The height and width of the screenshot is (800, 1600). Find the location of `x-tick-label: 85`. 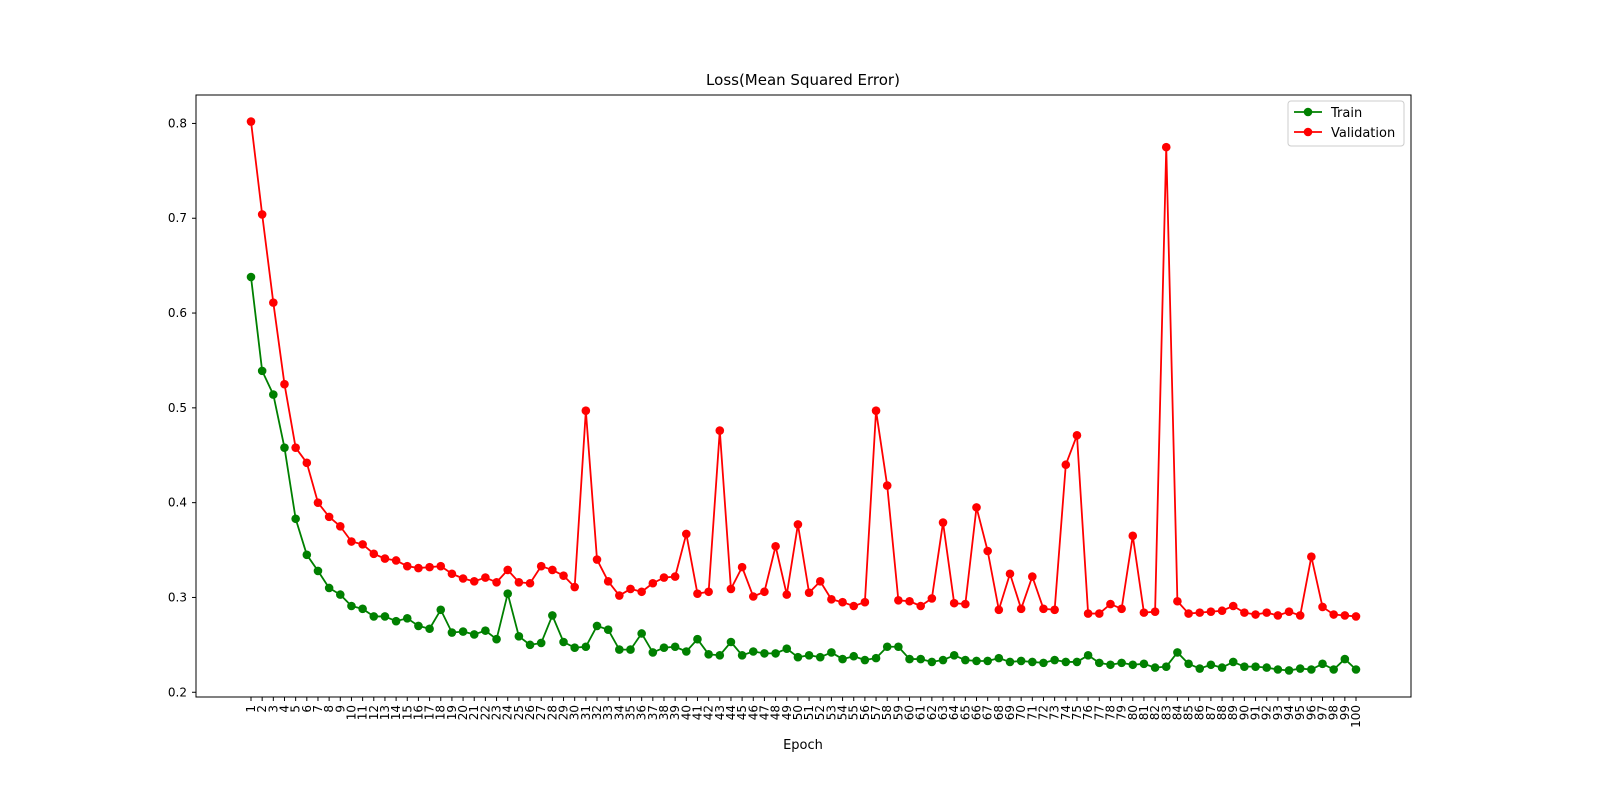

x-tick-label: 85 is located at coordinates (1189, 712).